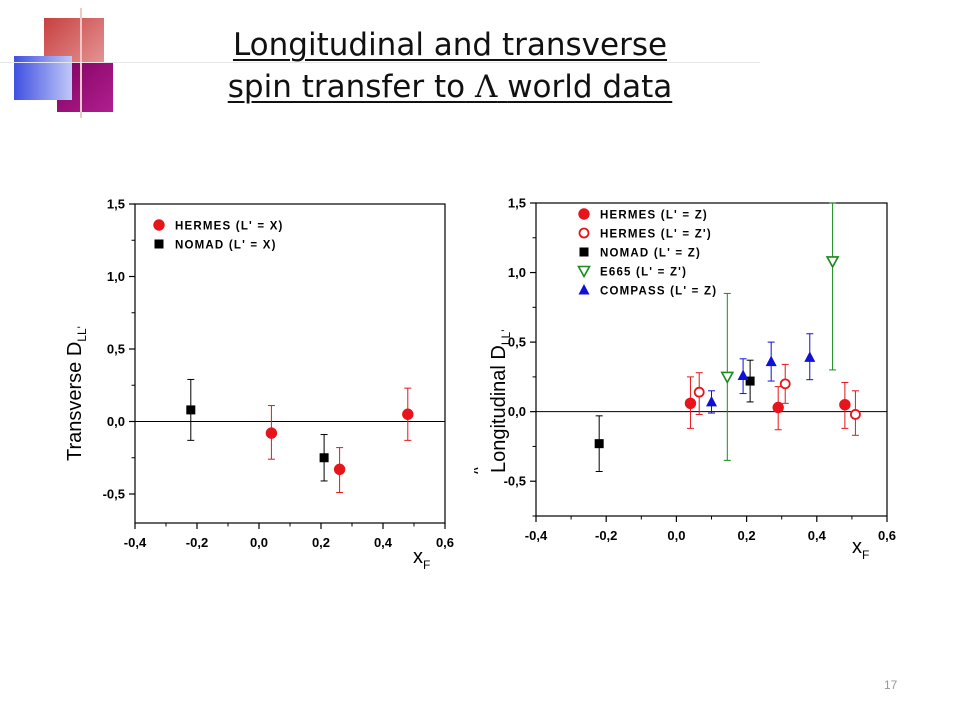 The image size is (960, 720). What do you see at coordinates (891, 685) in the screenshot?
I see `page-number: 17` at bounding box center [891, 685].